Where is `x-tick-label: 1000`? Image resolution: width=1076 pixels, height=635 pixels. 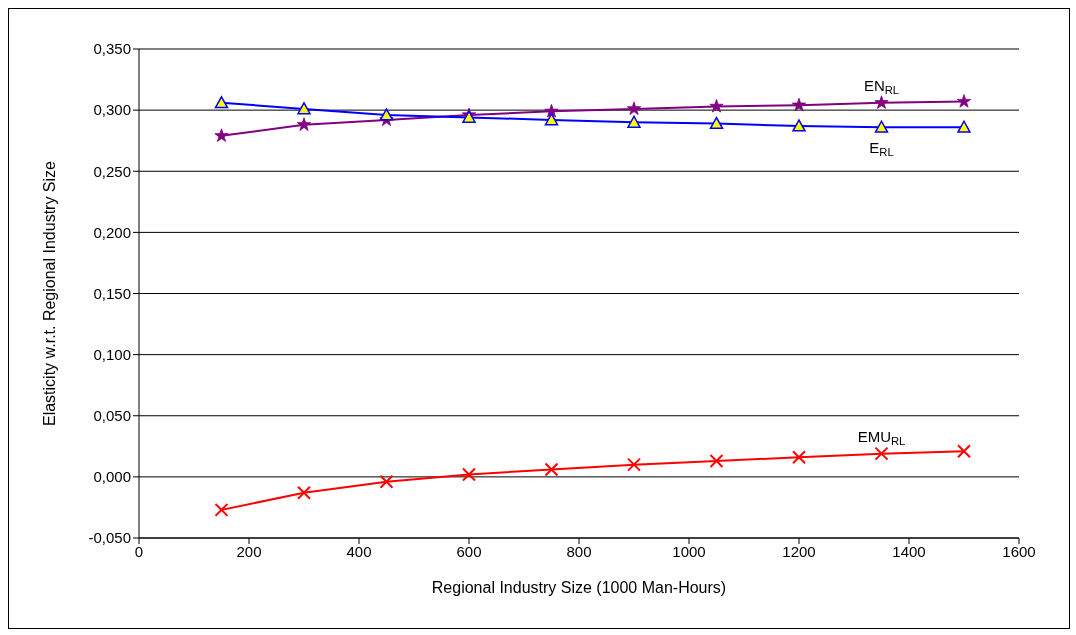 x-tick-label: 1000 is located at coordinates (689, 551).